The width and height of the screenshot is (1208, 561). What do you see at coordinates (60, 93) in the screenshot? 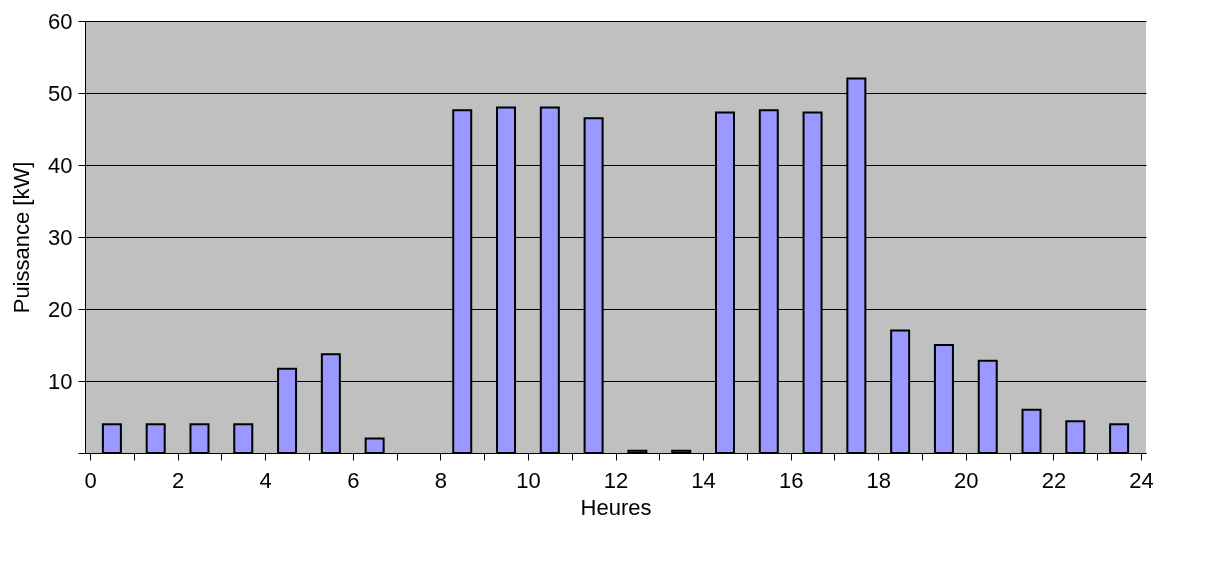
I see `y-tick-label: 50` at bounding box center [60, 93].